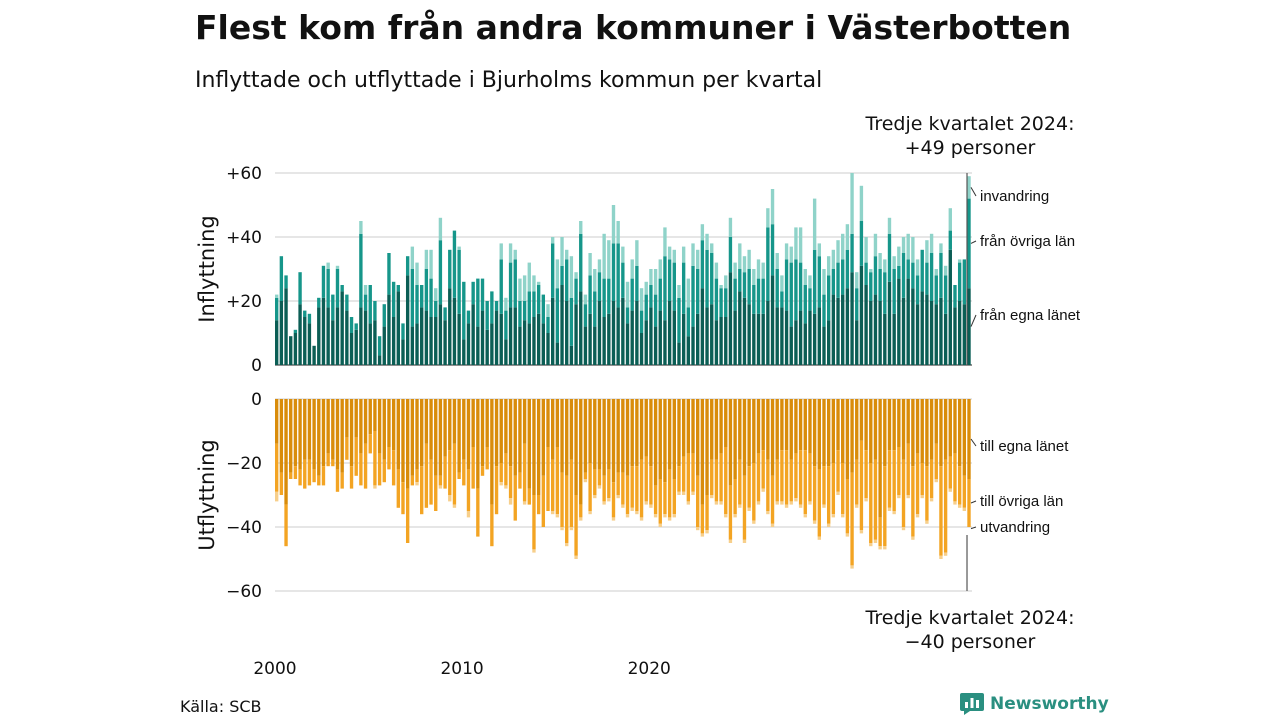 The height and width of the screenshot is (720, 1280). Describe the element at coordinates (221, 706) in the screenshot. I see `source-note: Källa: SCB` at that location.